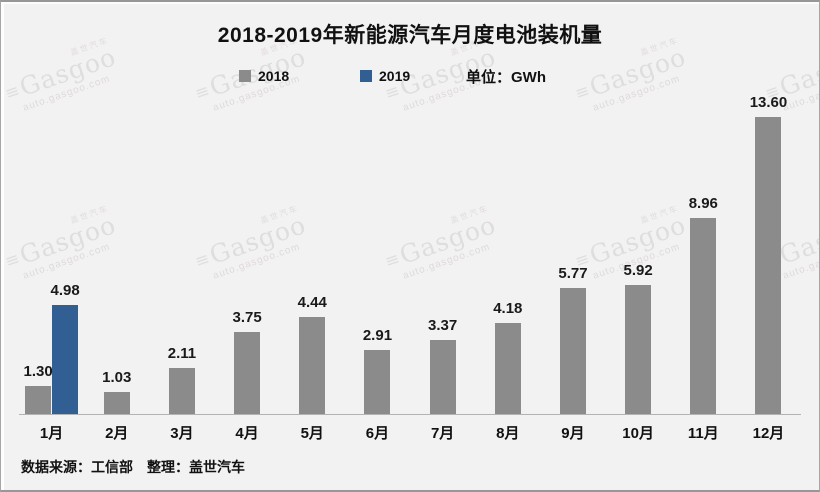 This screenshot has height=492, width=820. Describe the element at coordinates (312, 433) in the screenshot. I see `x-axis-label-5月: 5月` at that location.